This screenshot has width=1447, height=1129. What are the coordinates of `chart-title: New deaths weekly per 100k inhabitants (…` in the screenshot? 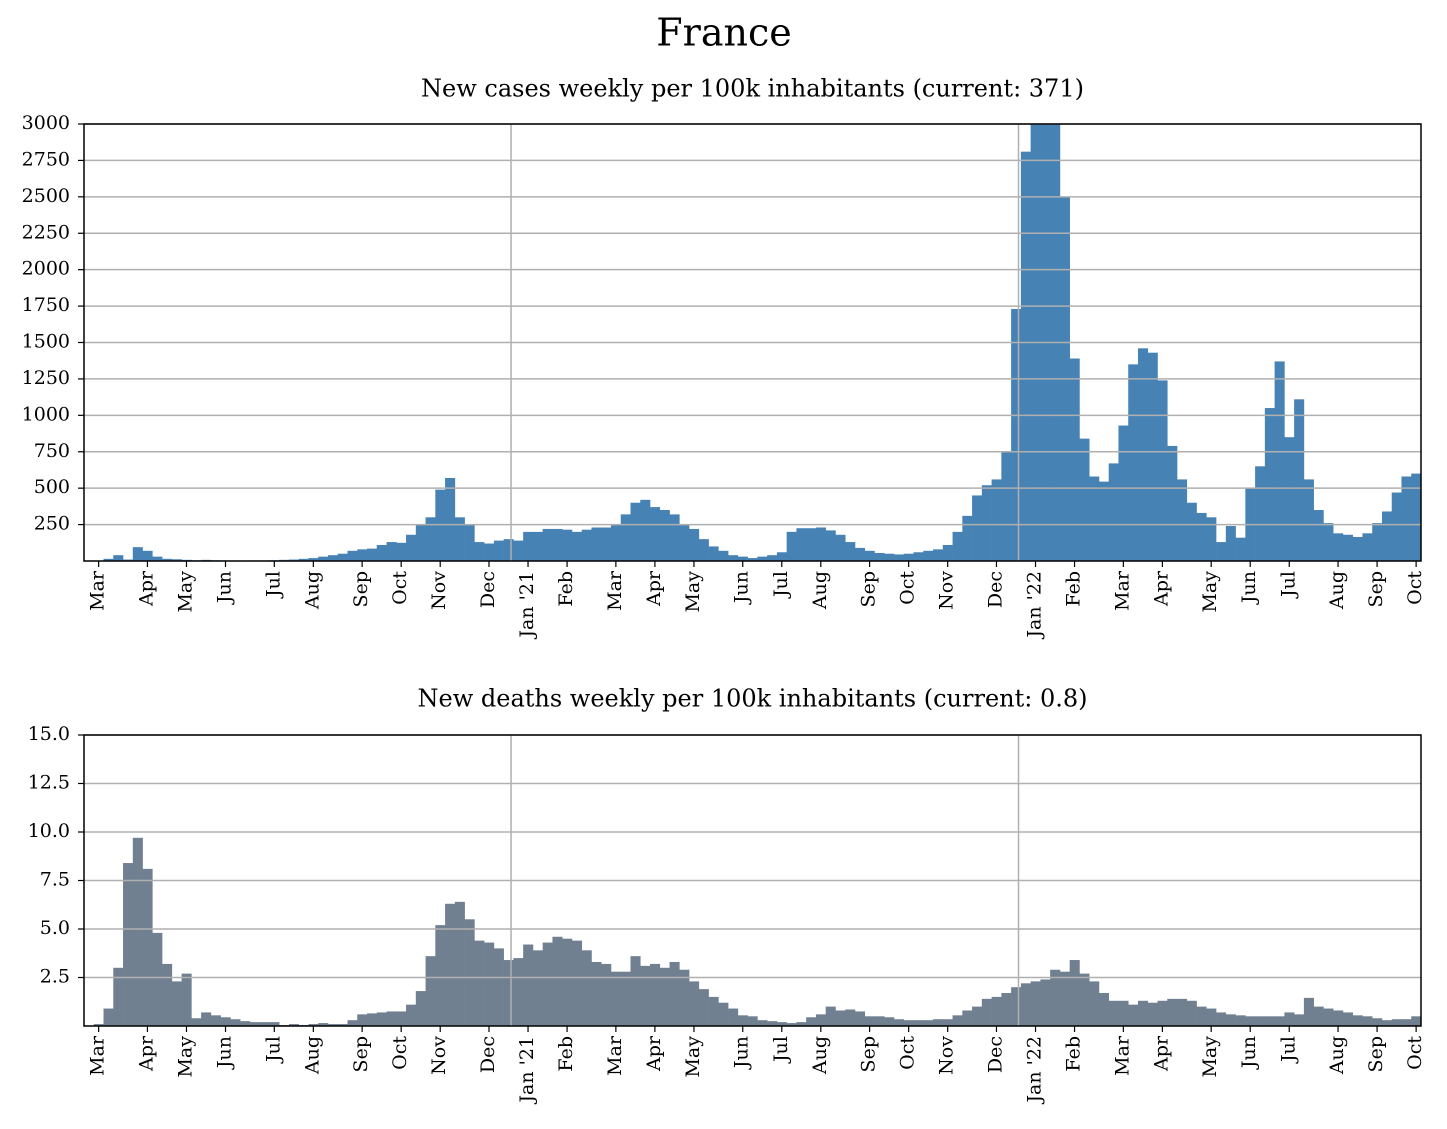 It's located at (753, 699).